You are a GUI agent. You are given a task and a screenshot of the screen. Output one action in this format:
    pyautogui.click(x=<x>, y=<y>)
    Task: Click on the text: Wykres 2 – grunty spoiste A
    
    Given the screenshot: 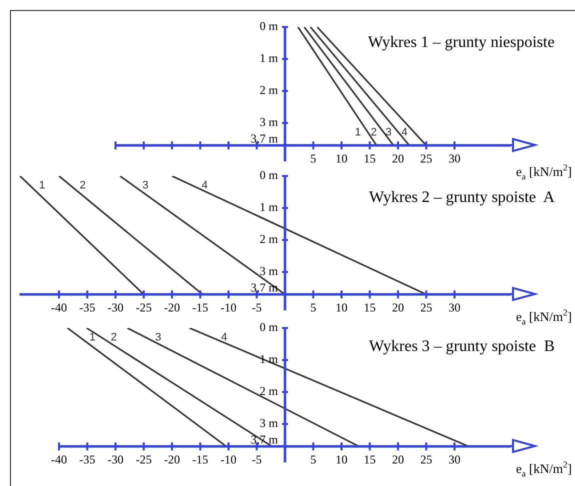 What is the action you would take?
    pyautogui.click(x=462, y=198)
    